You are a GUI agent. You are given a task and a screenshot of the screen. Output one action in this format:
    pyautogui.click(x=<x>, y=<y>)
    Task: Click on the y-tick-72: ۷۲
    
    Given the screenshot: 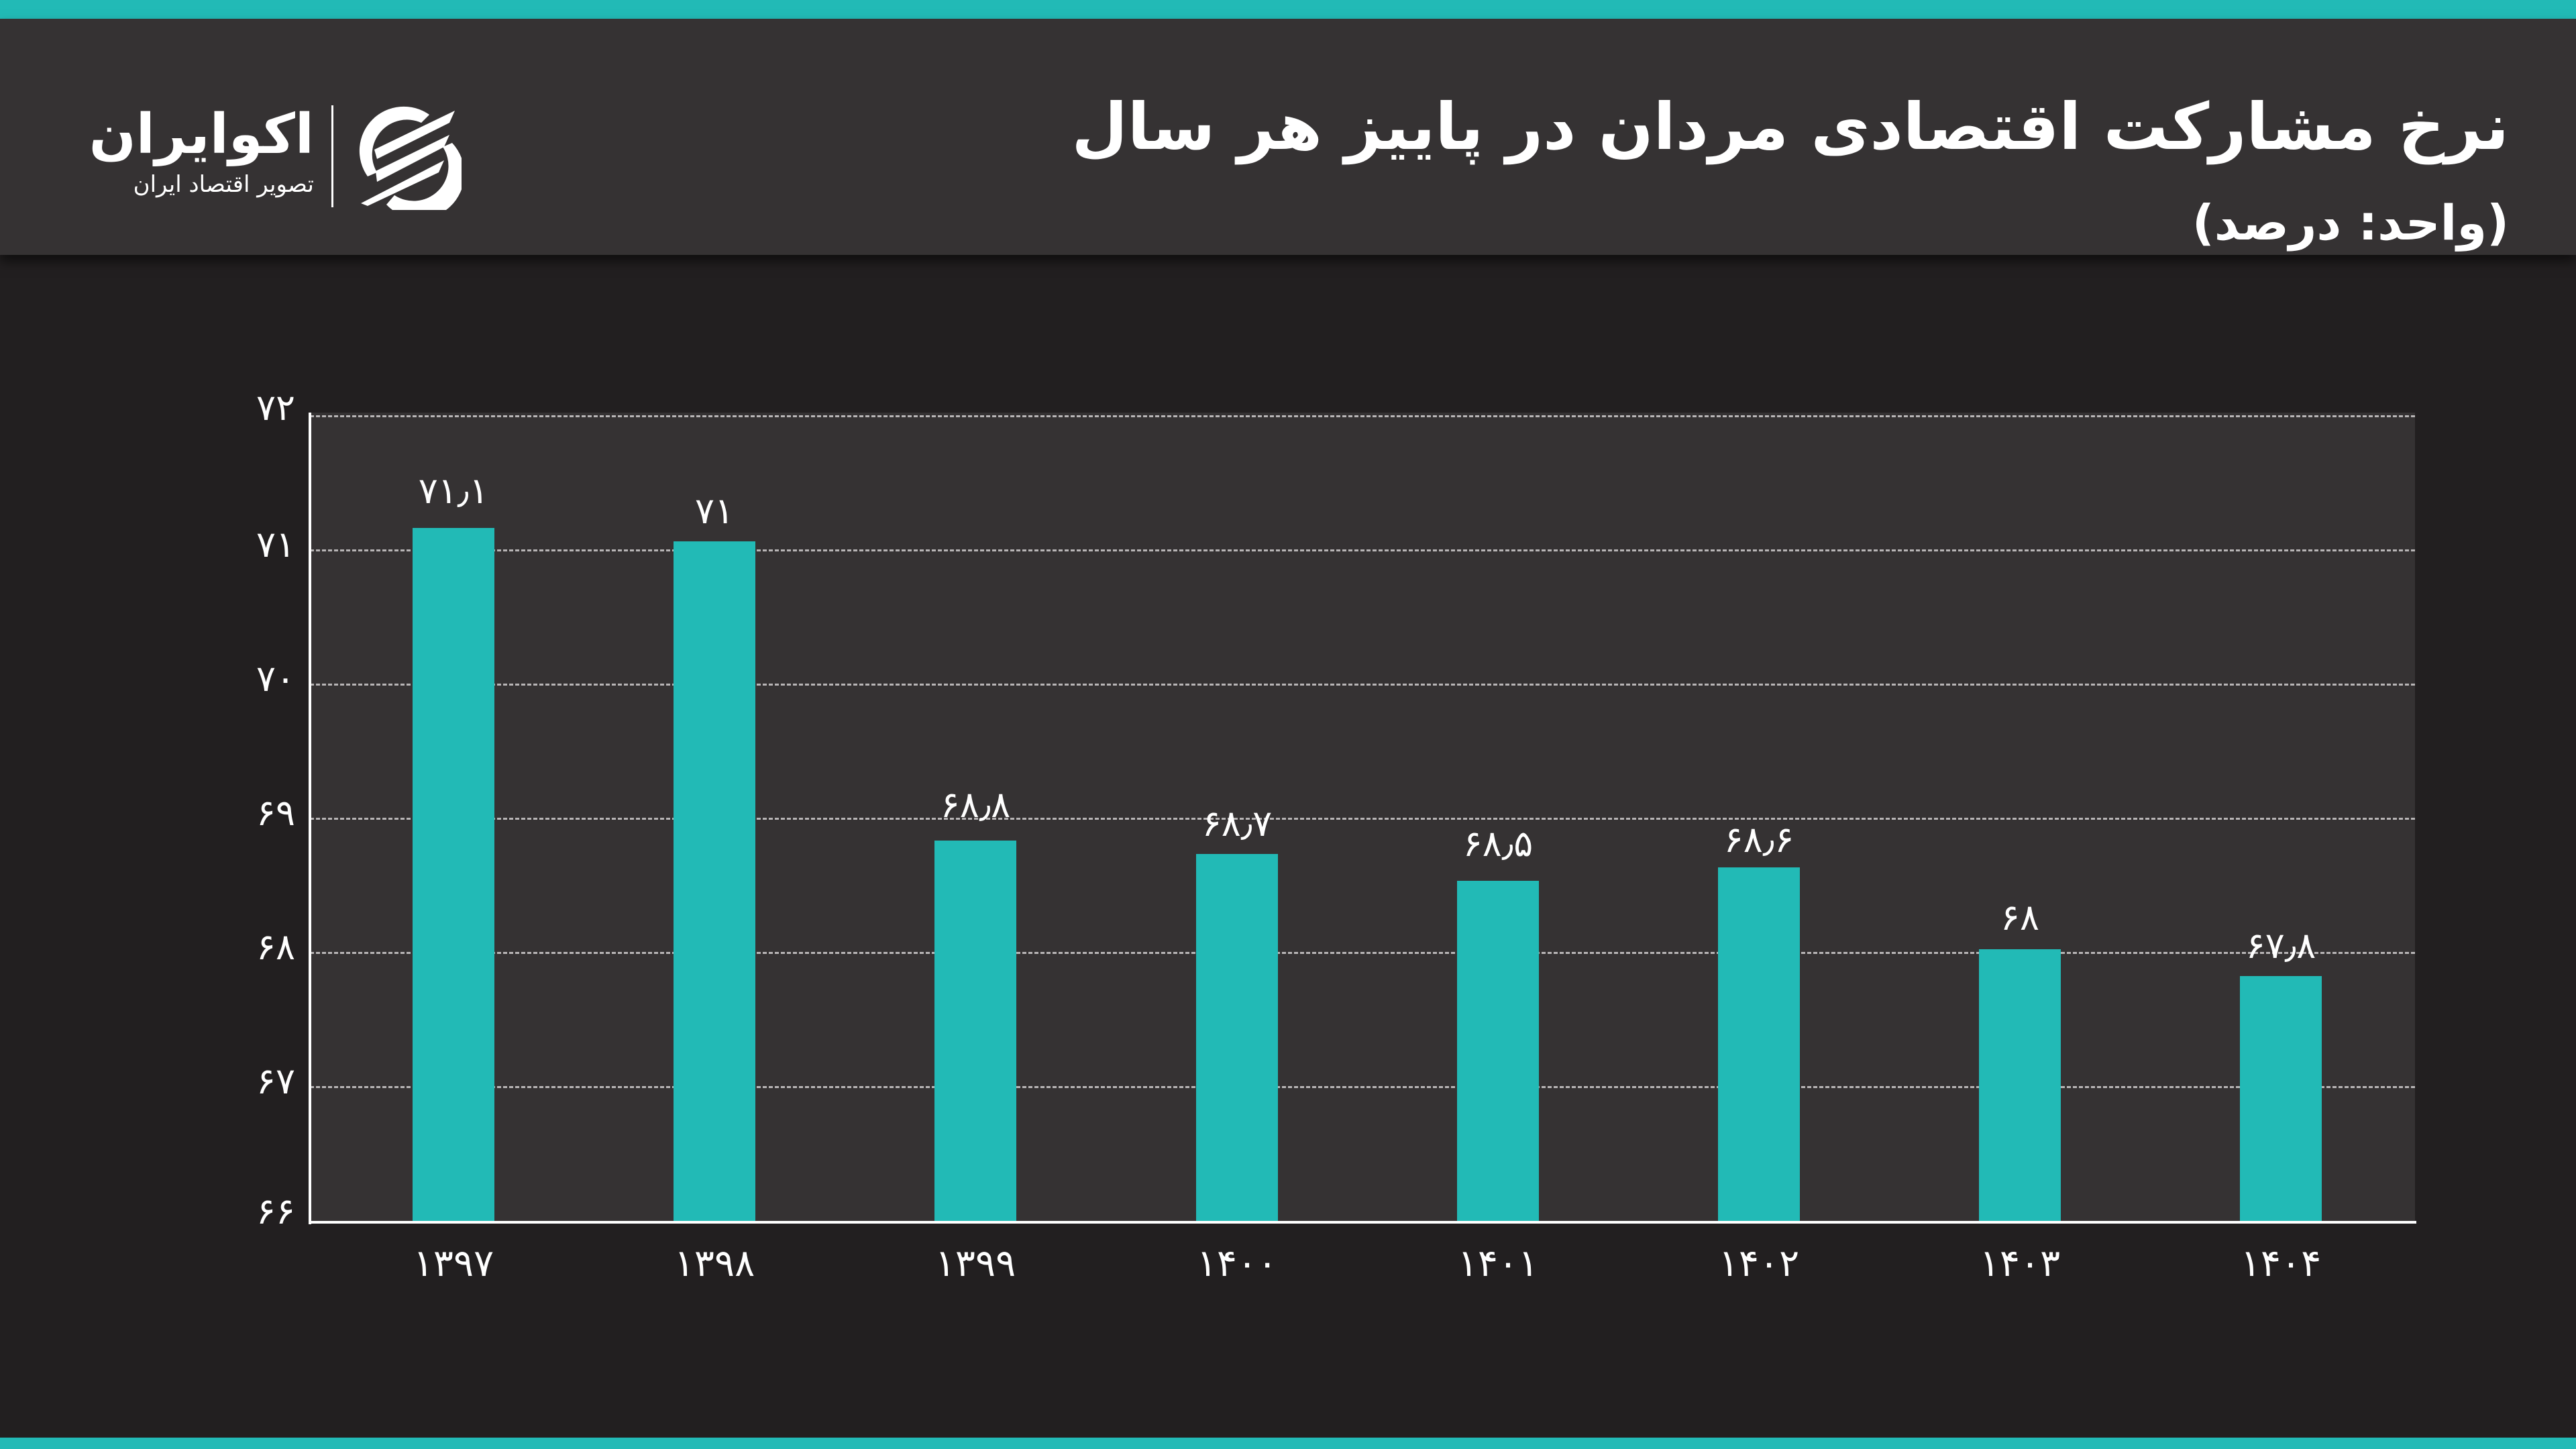 What is the action you would take?
    pyautogui.click(x=275, y=407)
    